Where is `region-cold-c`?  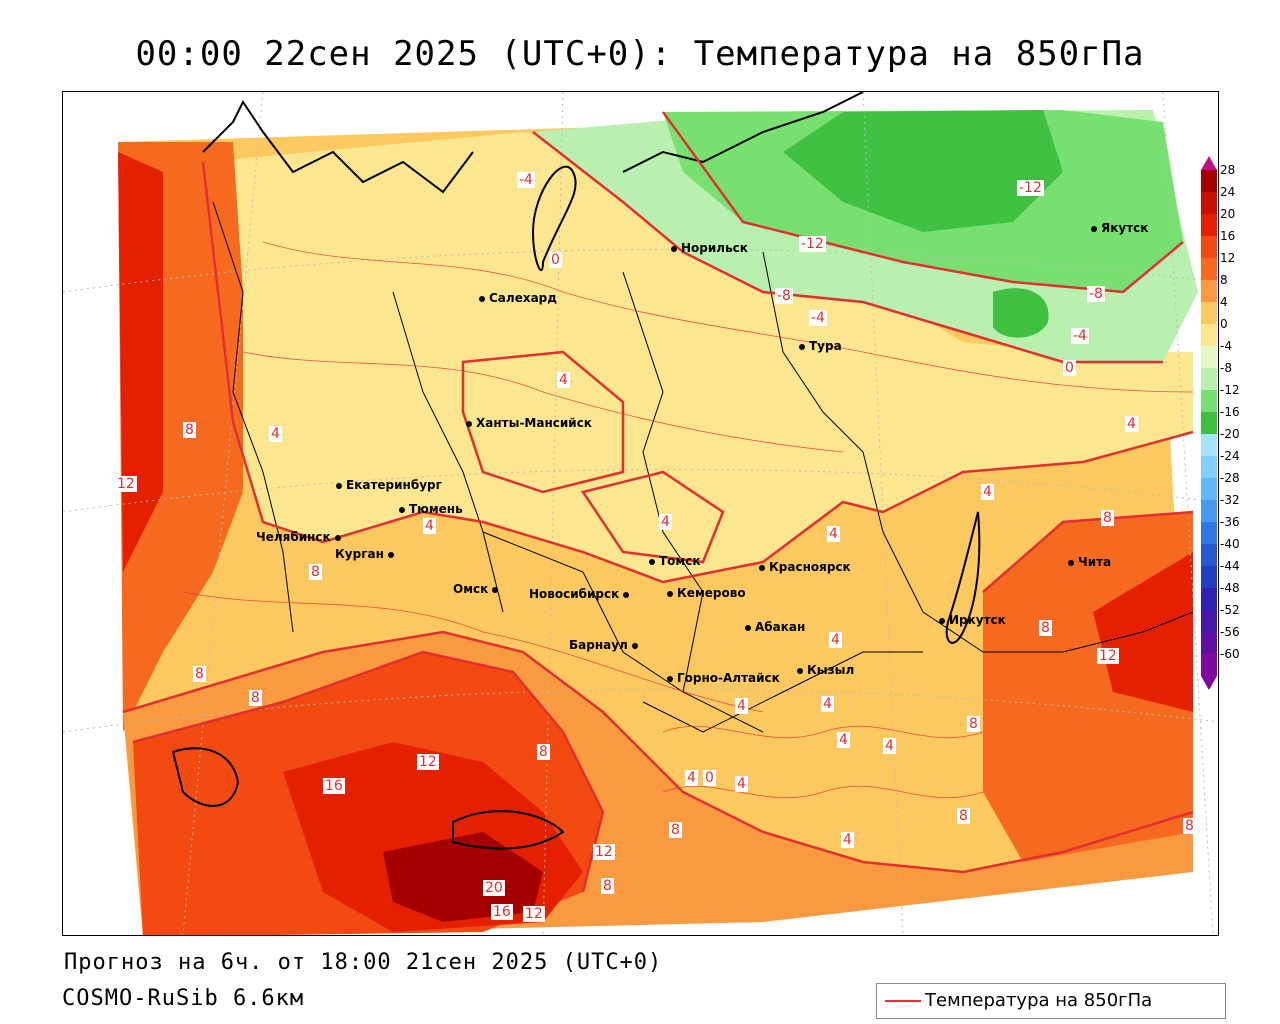
region-cold-c is located at coordinates (923, 171).